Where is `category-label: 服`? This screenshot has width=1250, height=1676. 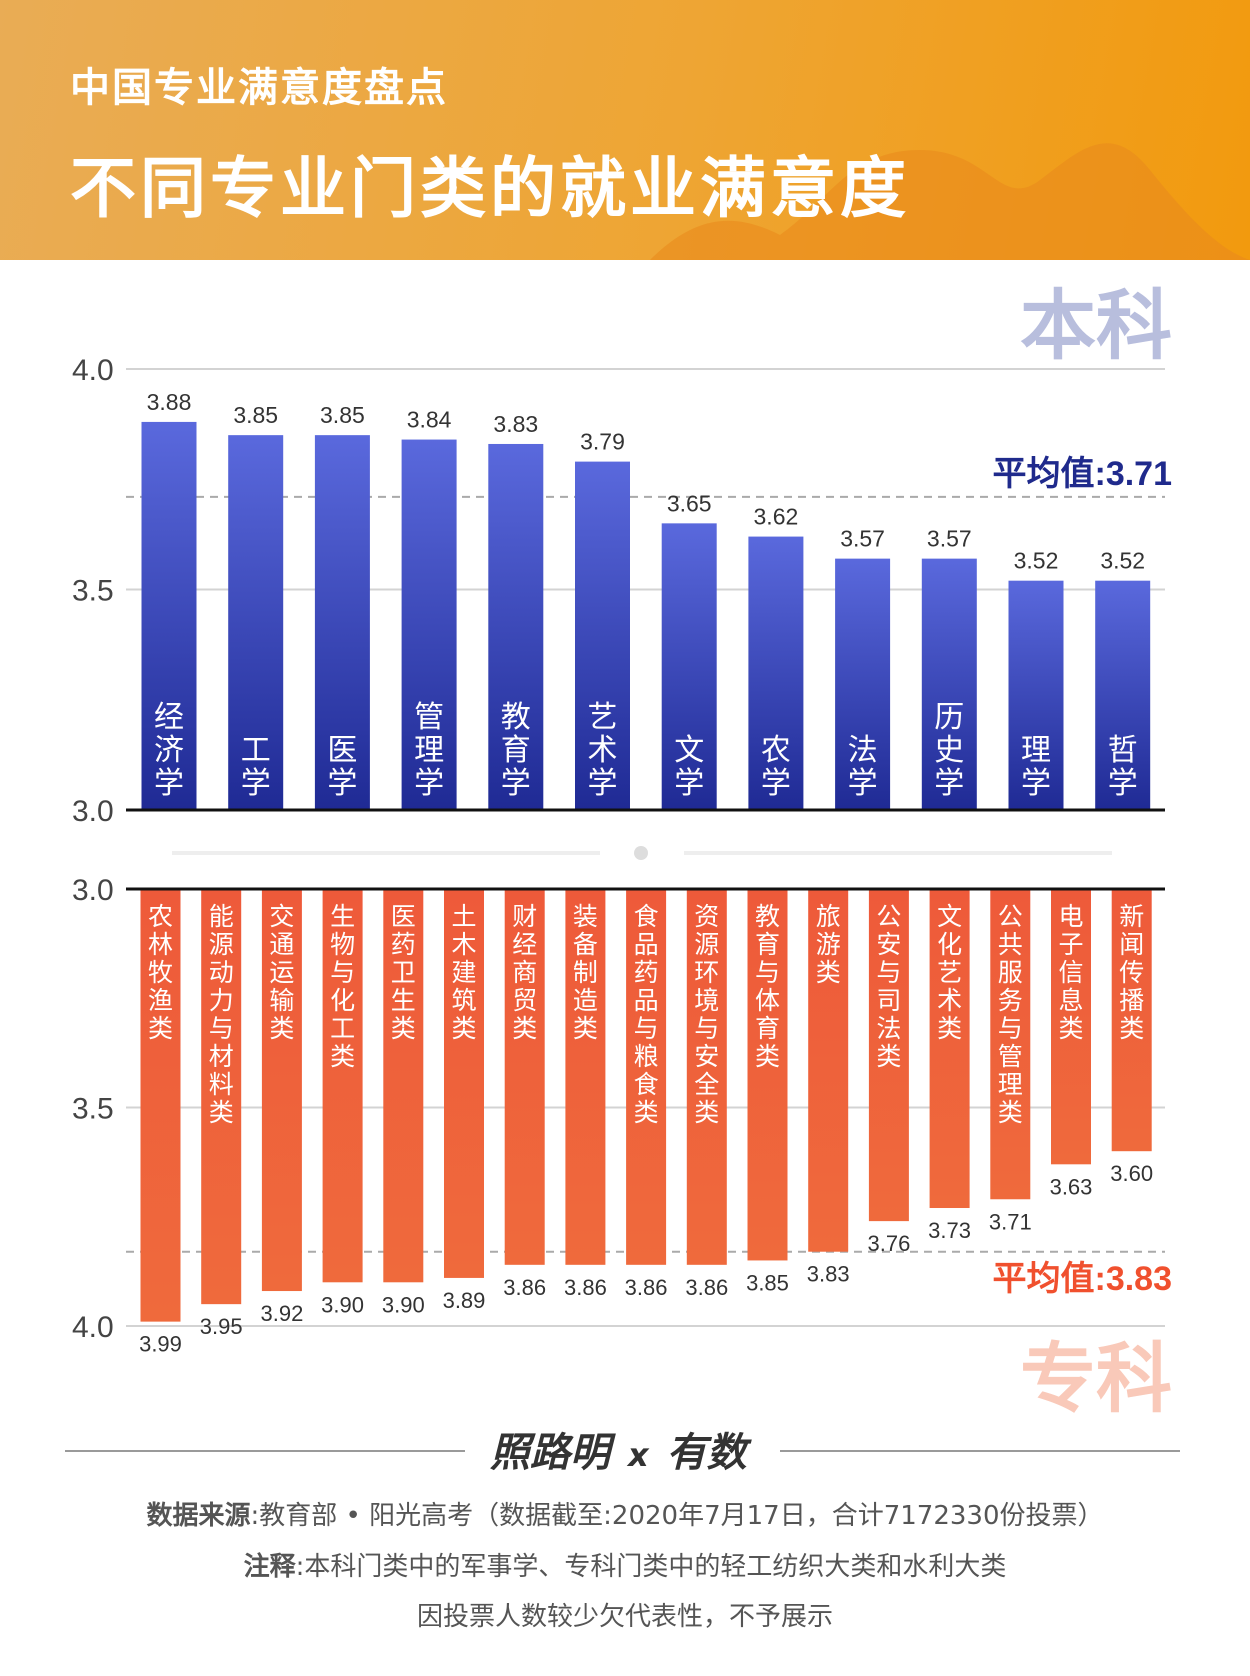
category-label: 服 is located at coordinates (1010, 973).